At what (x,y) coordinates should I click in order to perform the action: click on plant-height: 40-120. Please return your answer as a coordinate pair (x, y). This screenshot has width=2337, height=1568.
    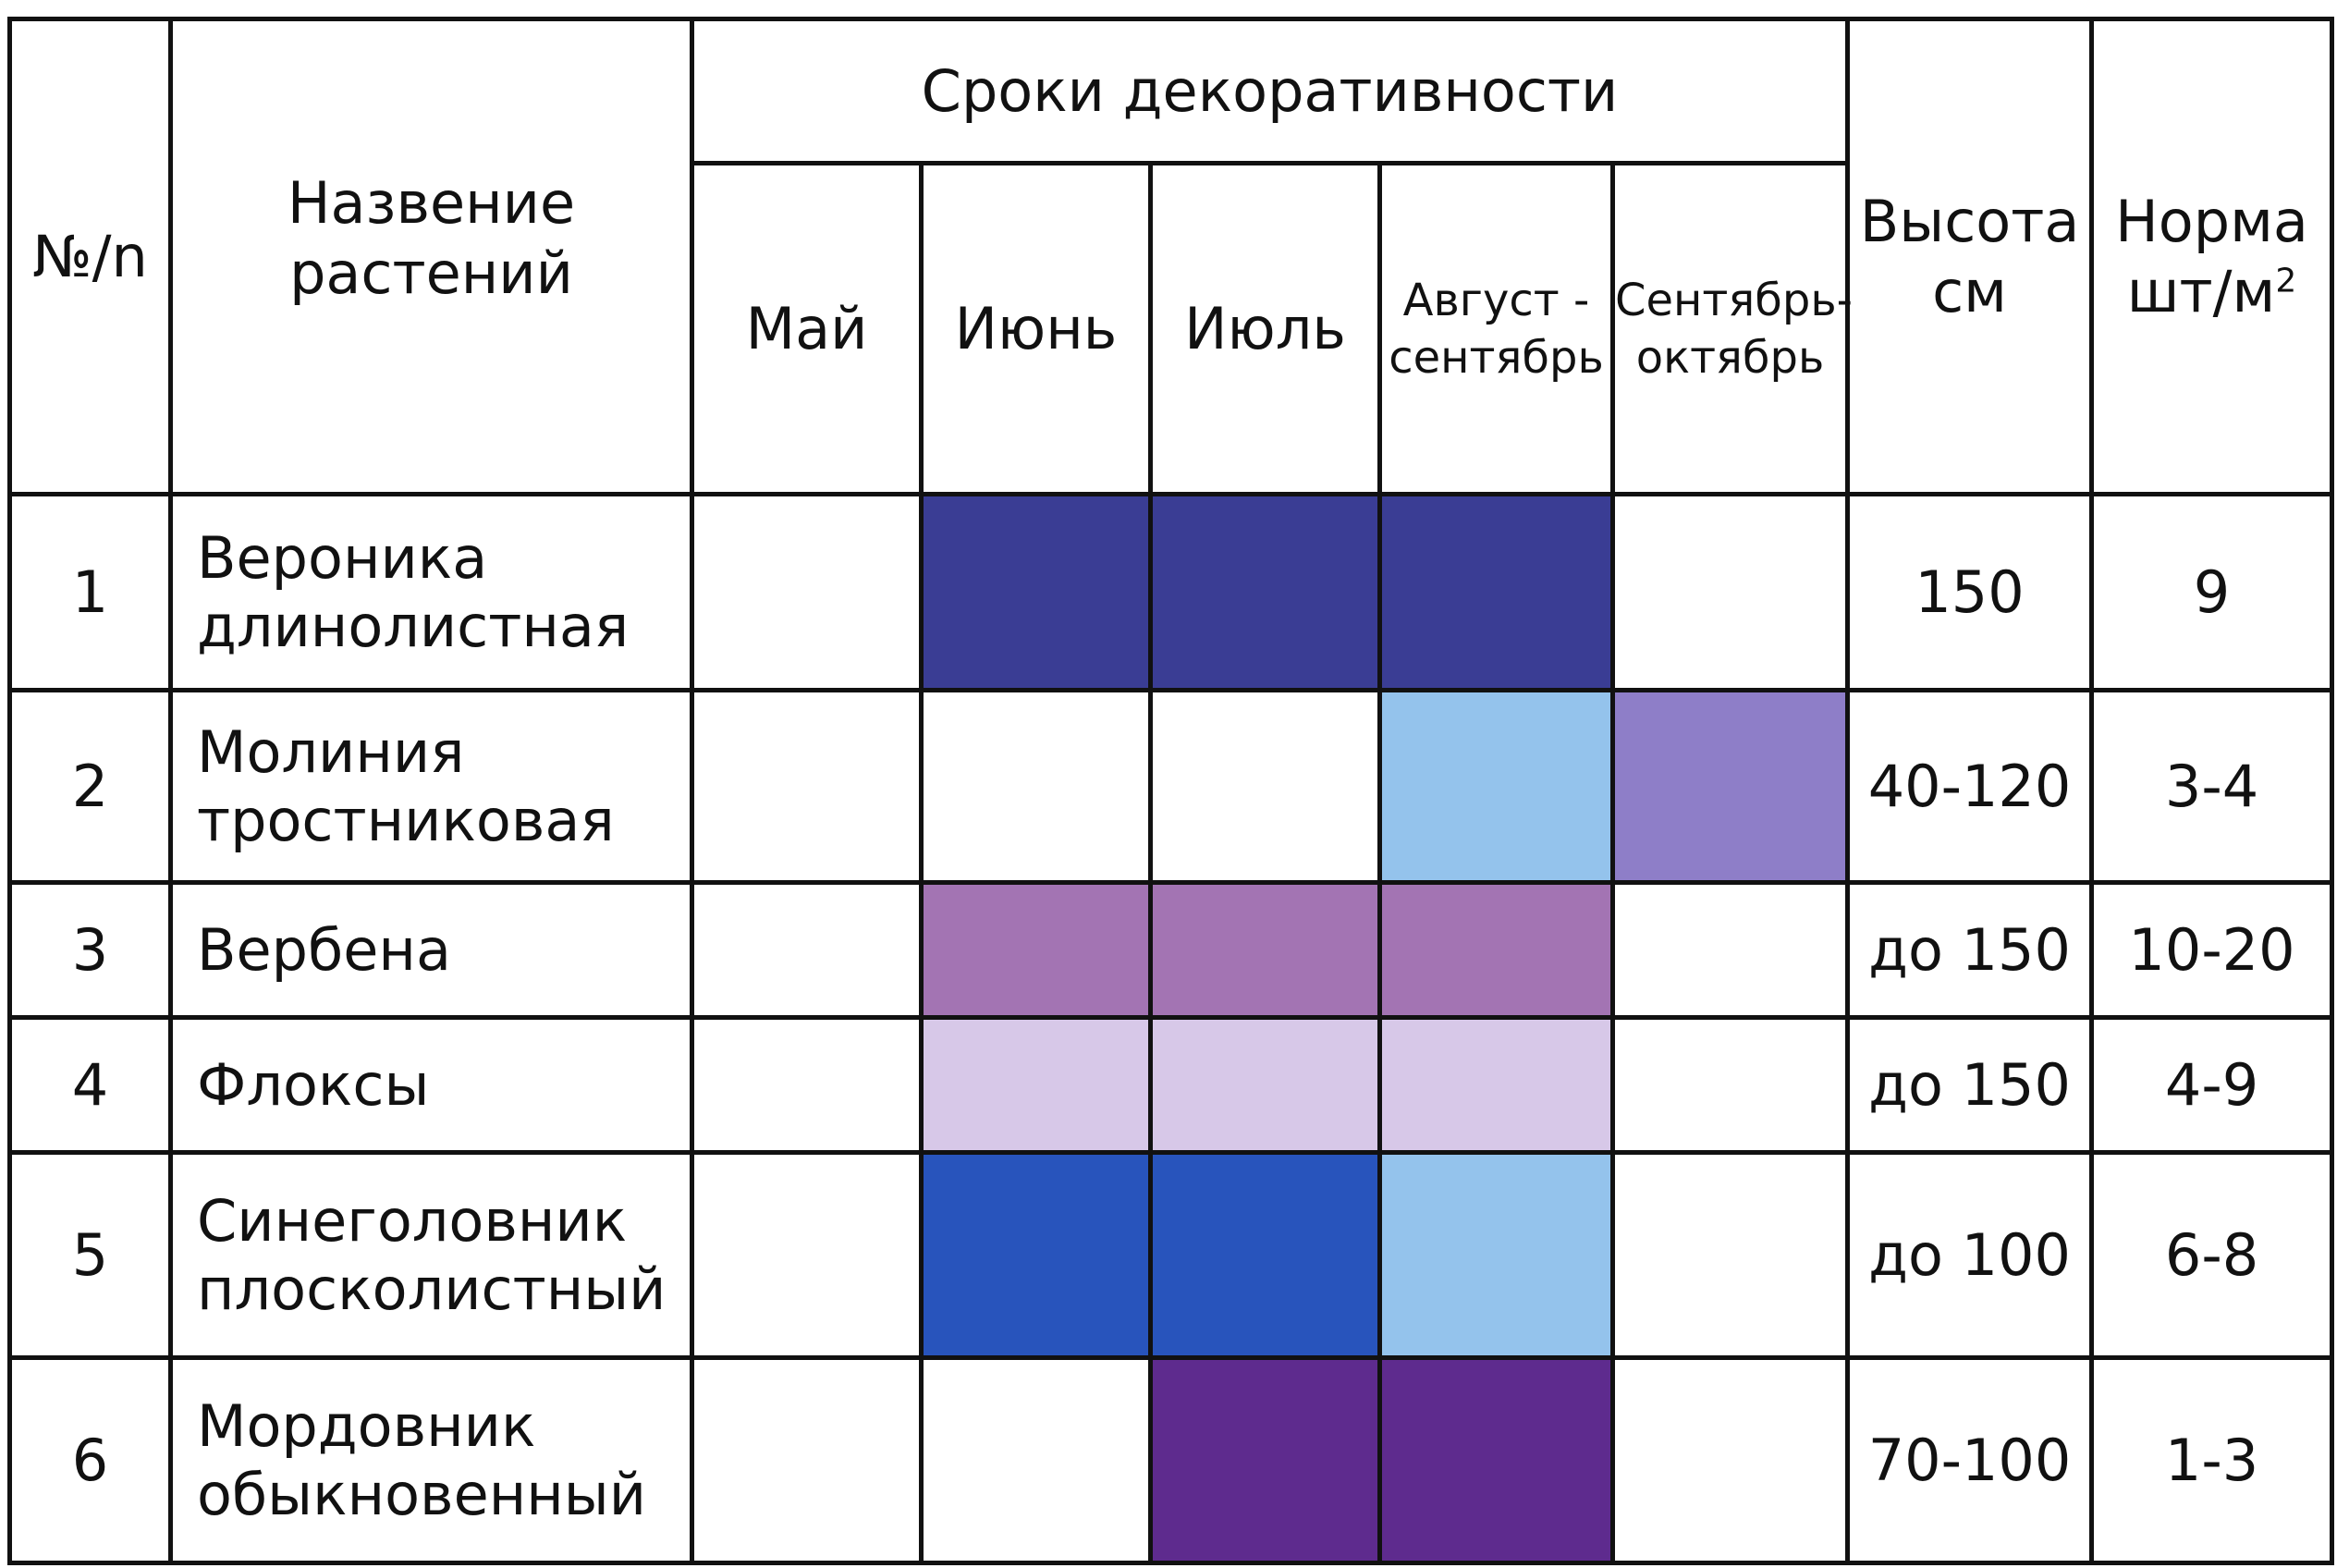
    Looking at the image, I should click on (1970, 787).